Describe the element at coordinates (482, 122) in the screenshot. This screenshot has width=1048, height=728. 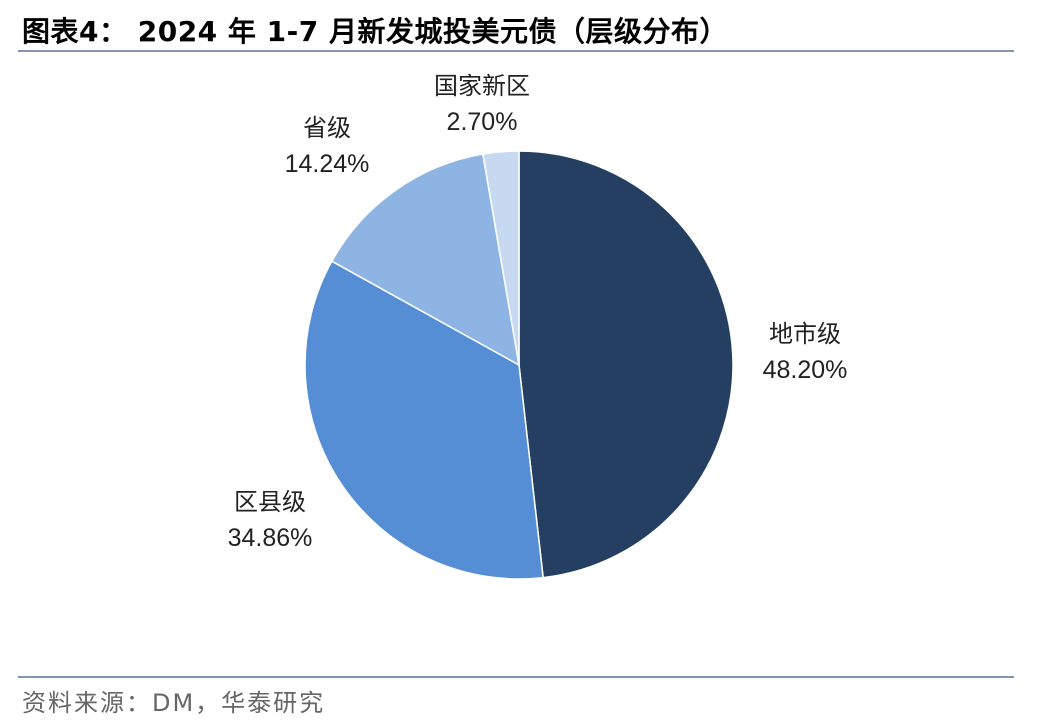
I see `slice-label-value-4: 2.70%` at that location.